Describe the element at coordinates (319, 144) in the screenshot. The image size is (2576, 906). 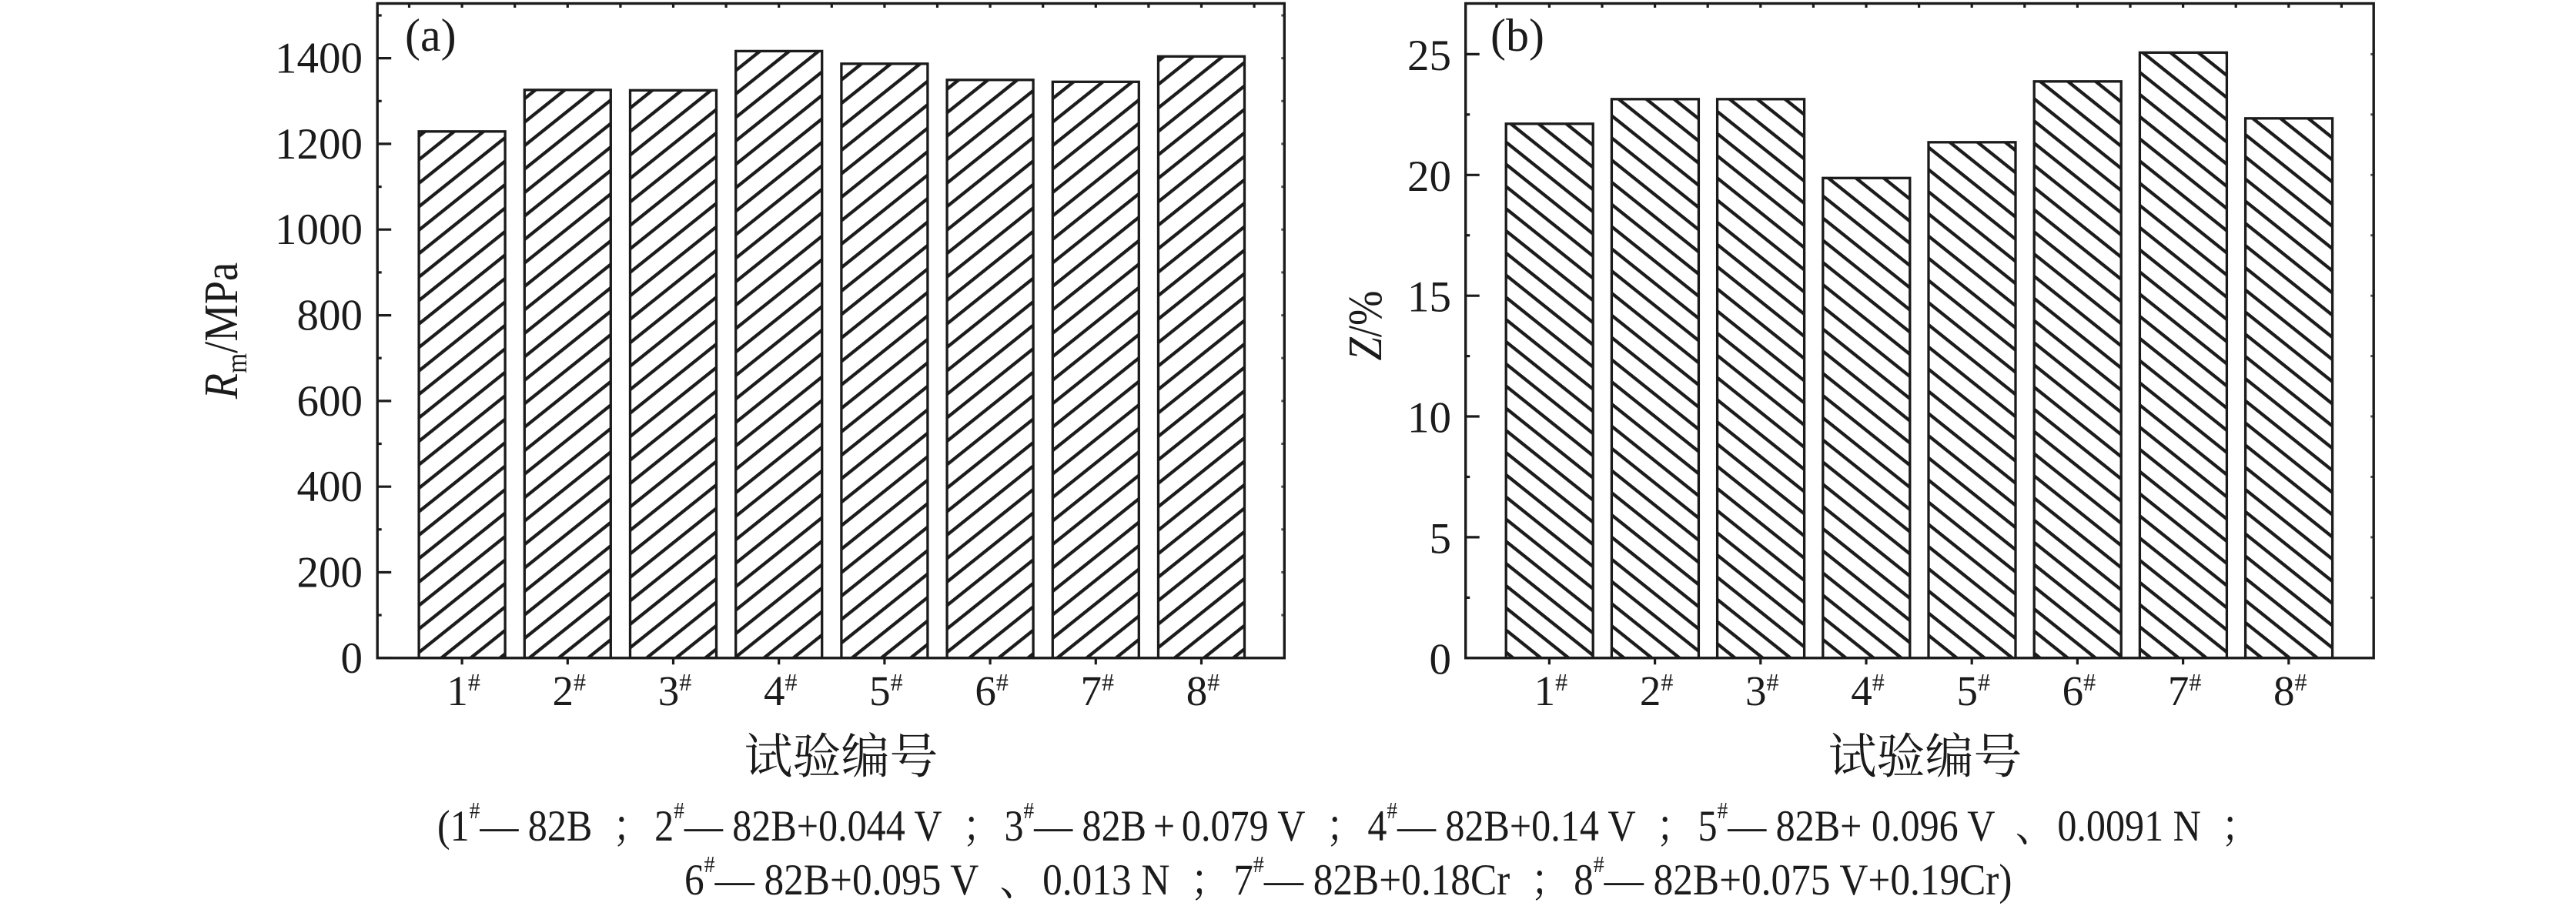
I see `svg-text: 1200` at that location.